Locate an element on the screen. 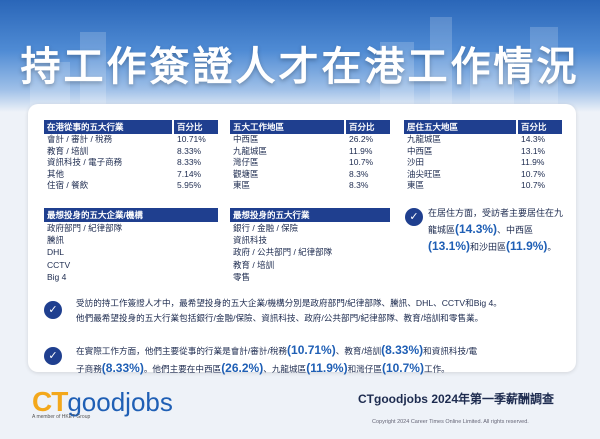 The image size is (600, 439). table-row: 觀塘區 8.3% is located at coordinates (301, 173).